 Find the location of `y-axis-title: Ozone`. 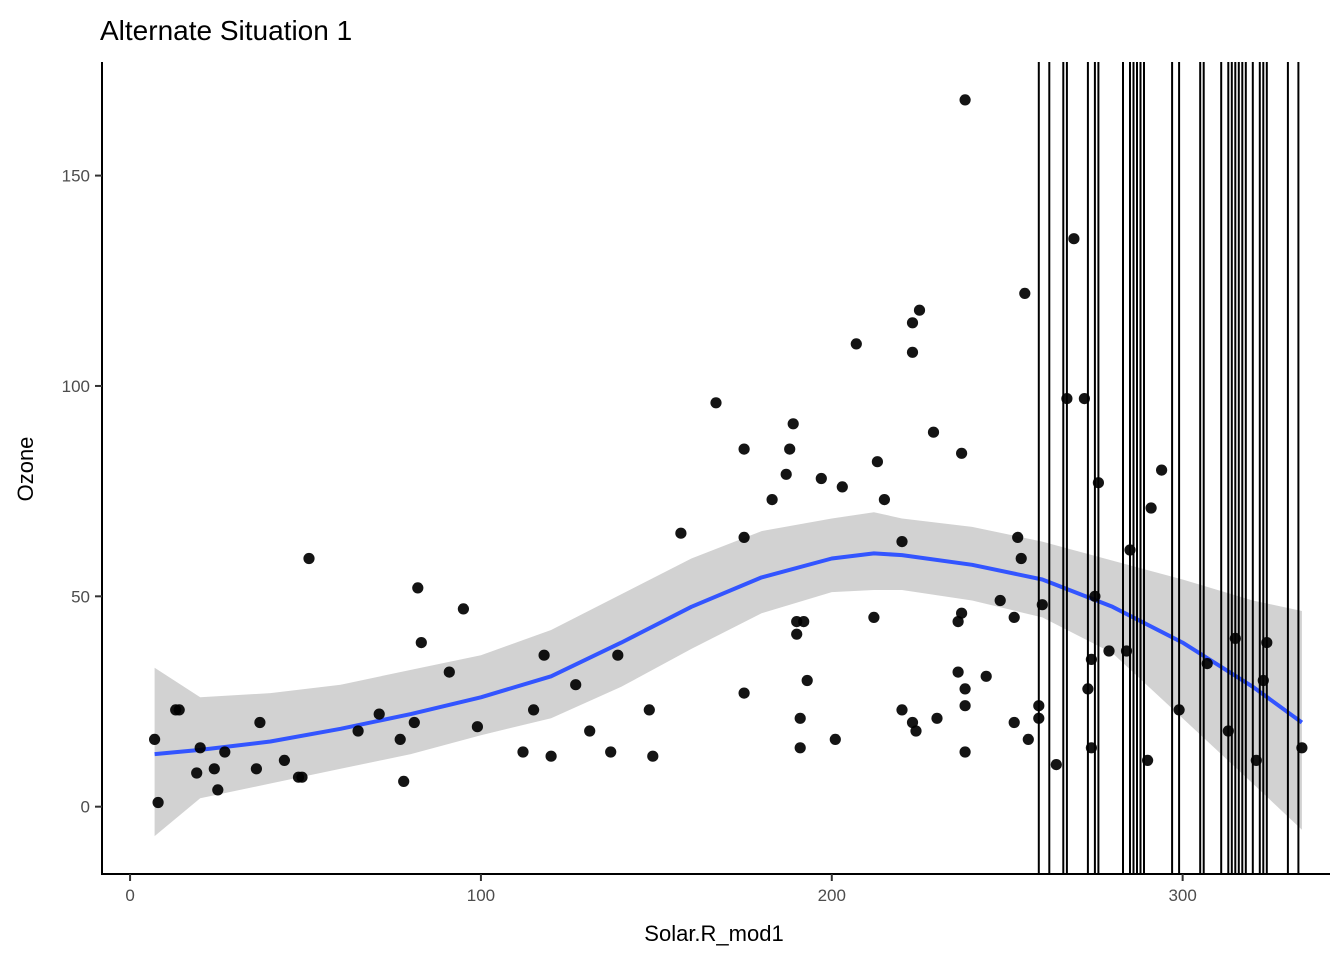

y-axis-title: Ozone is located at coordinates (25, 469).